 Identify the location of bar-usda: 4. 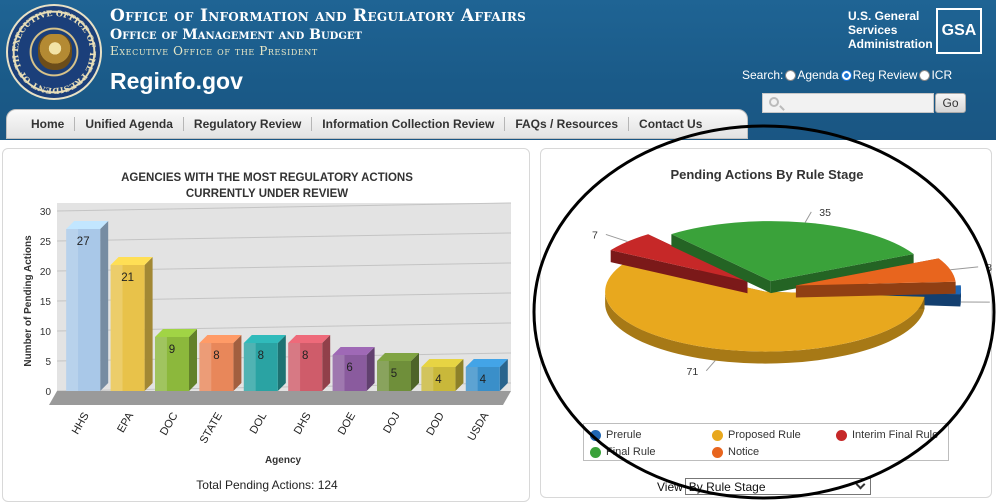
(486, 375).